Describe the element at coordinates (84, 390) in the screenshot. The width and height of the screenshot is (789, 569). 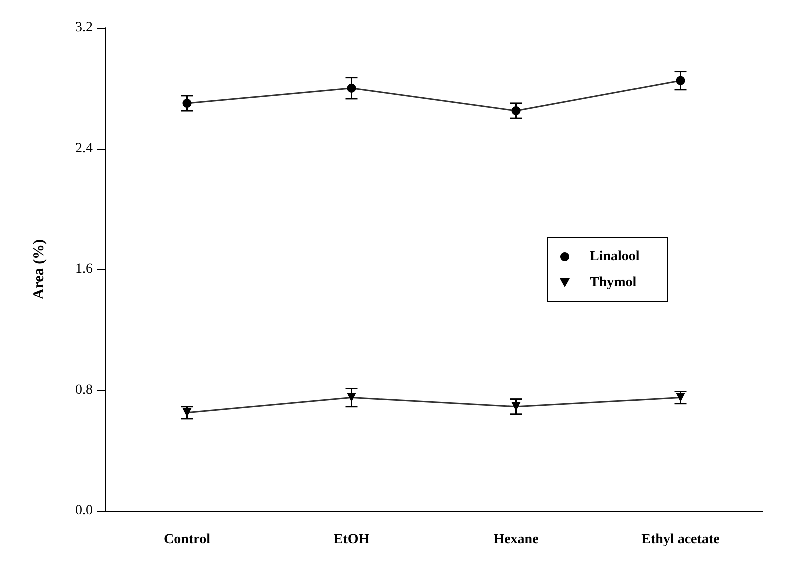
I see `y-tick-label: 0.8` at that location.